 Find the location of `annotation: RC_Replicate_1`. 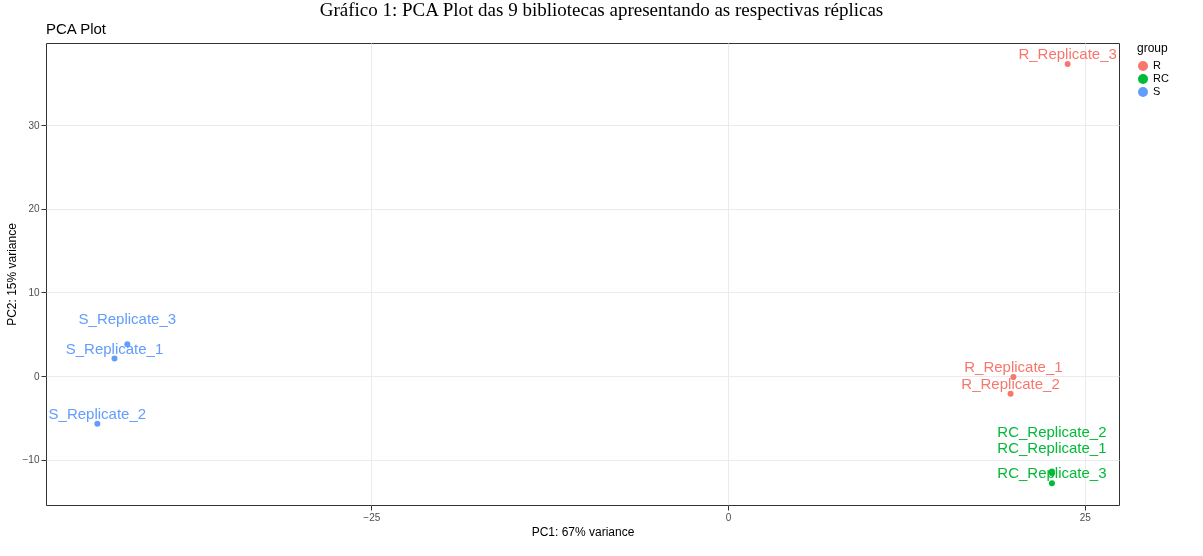

annotation: RC_Replicate_1 is located at coordinates (1052, 448).